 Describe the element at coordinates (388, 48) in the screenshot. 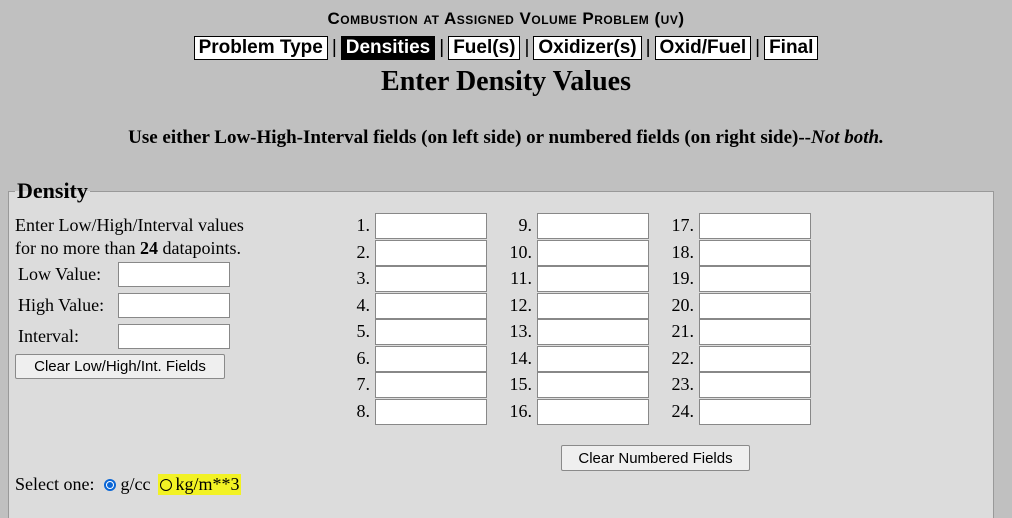

I see `tab-densities: Densities` at that location.